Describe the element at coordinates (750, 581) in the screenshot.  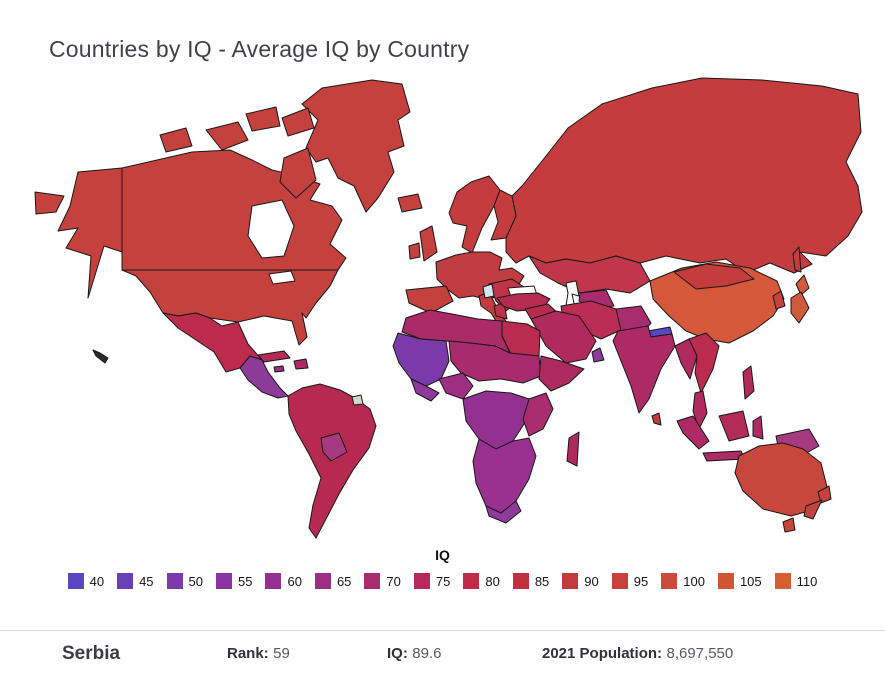
I see `legend-value: 105` at that location.